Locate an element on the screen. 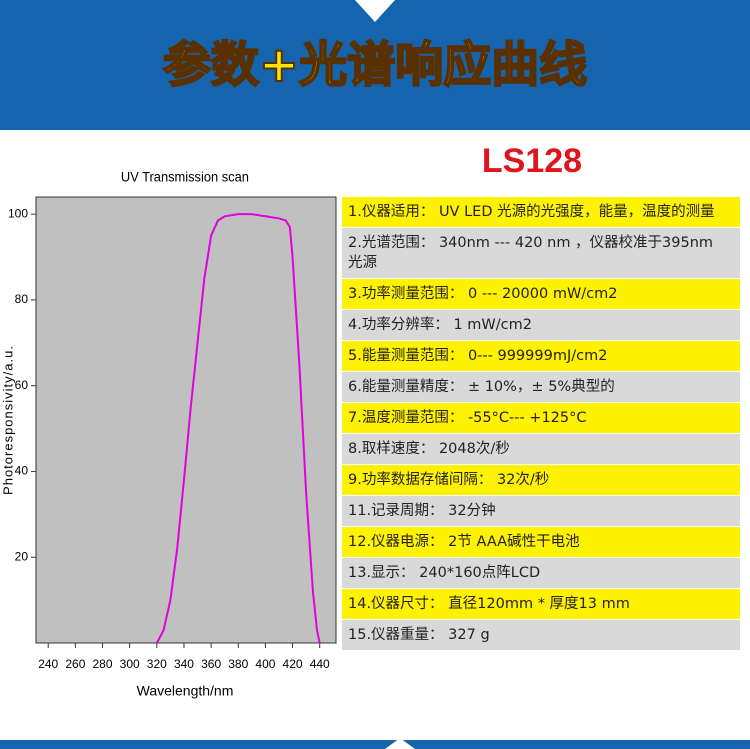  x-tick-label: 360 is located at coordinates (211, 664).